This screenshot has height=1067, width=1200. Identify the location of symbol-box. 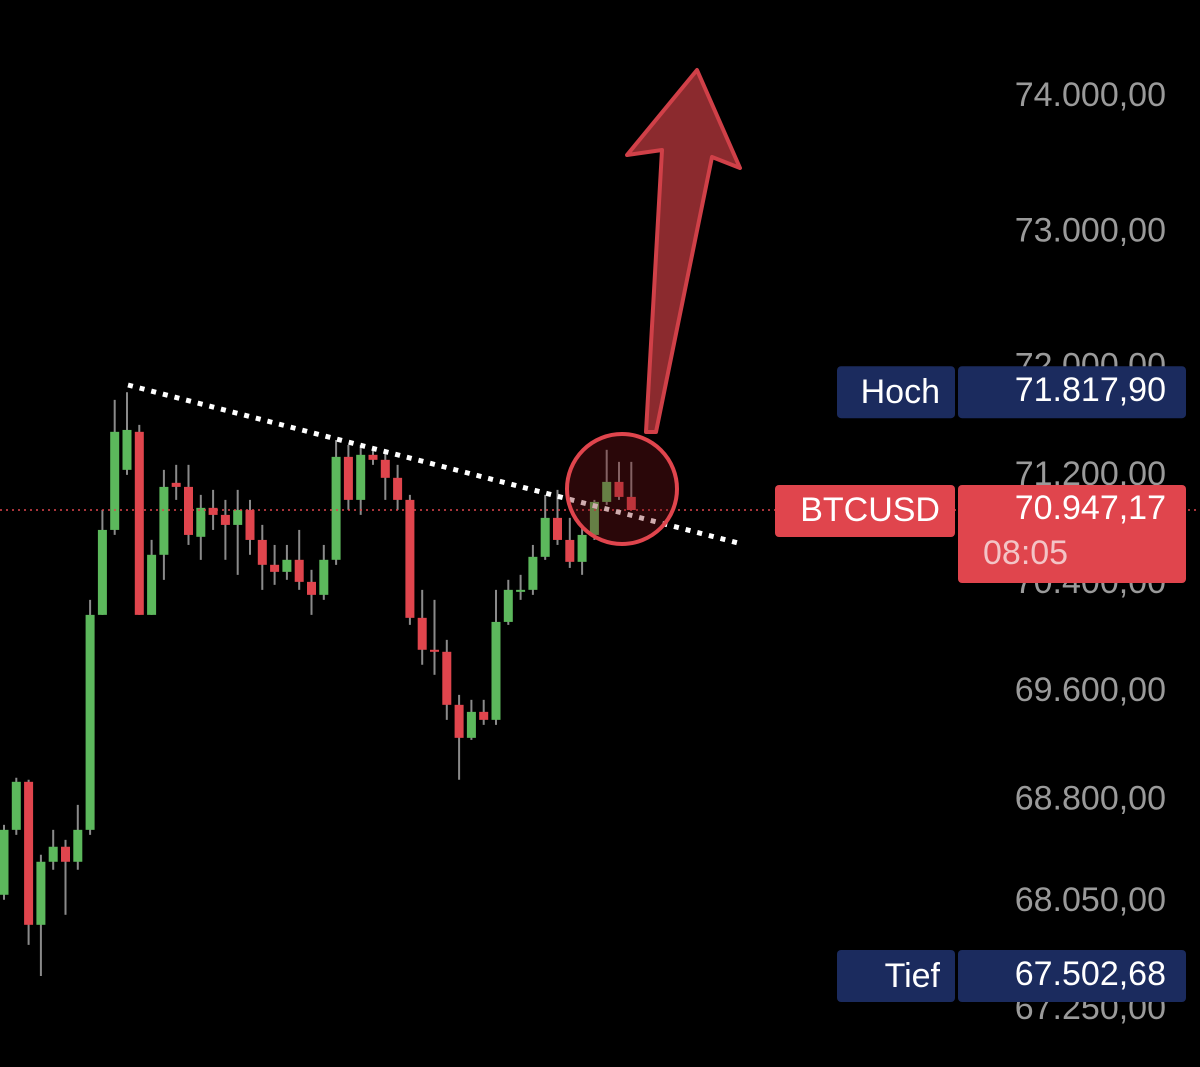
(865, 511).